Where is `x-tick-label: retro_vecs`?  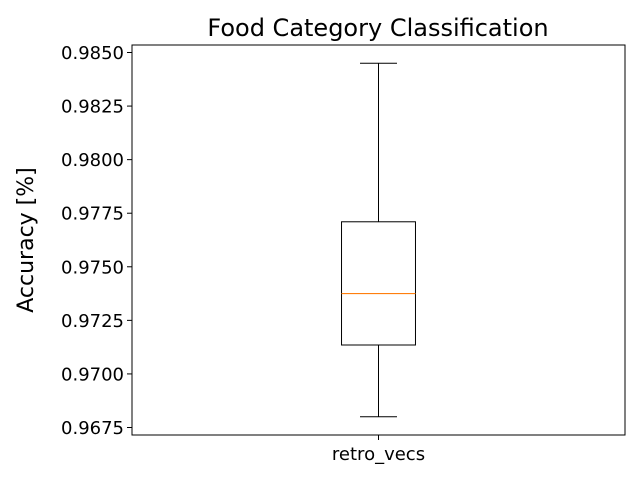
x-tick-label: retro_vecs is located at coordinates (378, 454).